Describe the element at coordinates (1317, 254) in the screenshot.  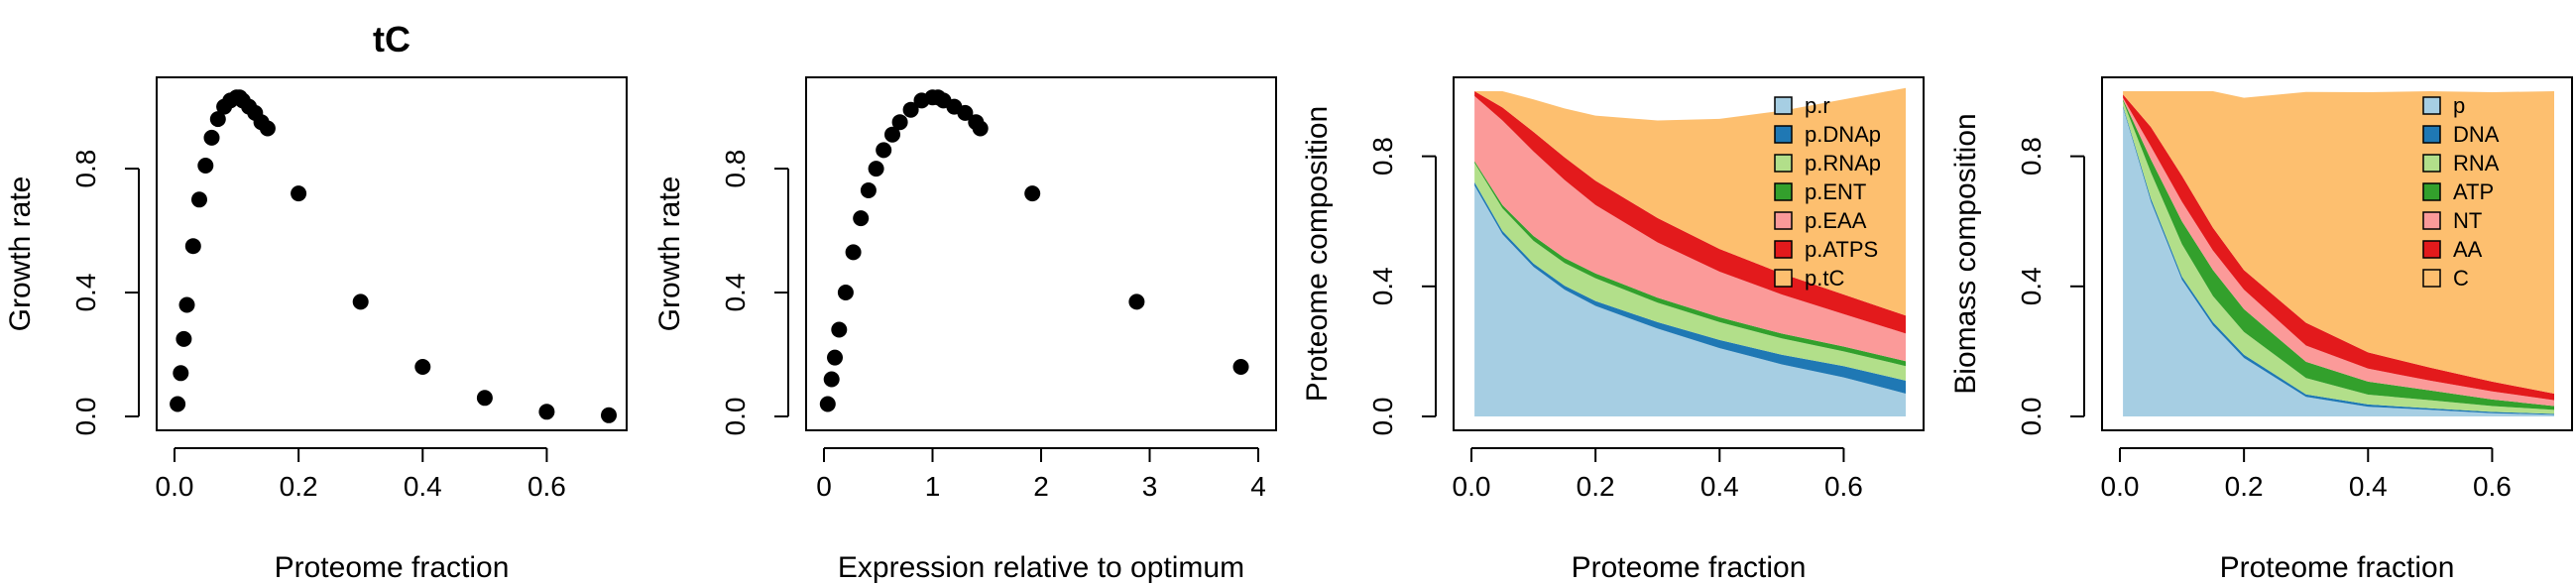
I see `y-axis-title: Proteome composition` at that location.